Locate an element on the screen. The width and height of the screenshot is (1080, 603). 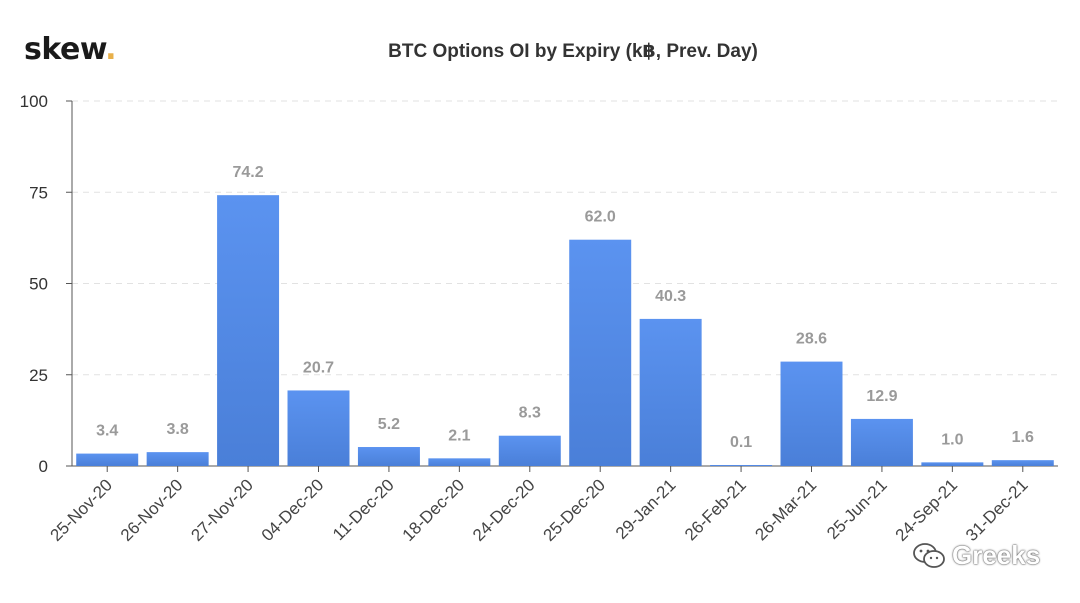
data-label: 5.2 is located at coordinates (389, 424).